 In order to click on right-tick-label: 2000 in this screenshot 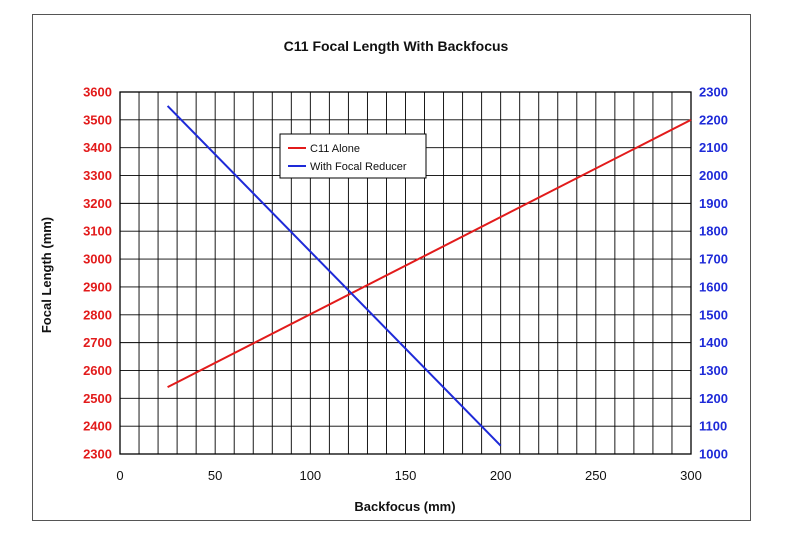, I will do `click(713, 175)`.